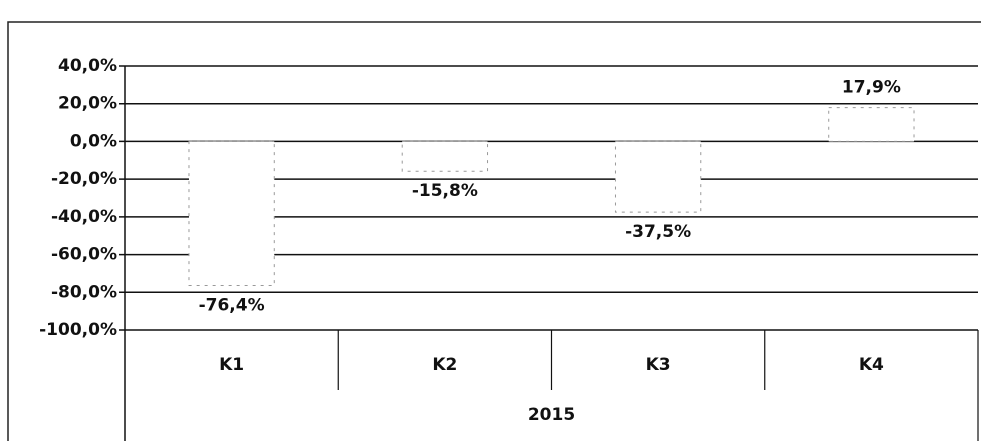  What do you see at coordinates (871, 365) in the screenshot?
I see `x-tick-label: K4` at bounding box center [871, 365].